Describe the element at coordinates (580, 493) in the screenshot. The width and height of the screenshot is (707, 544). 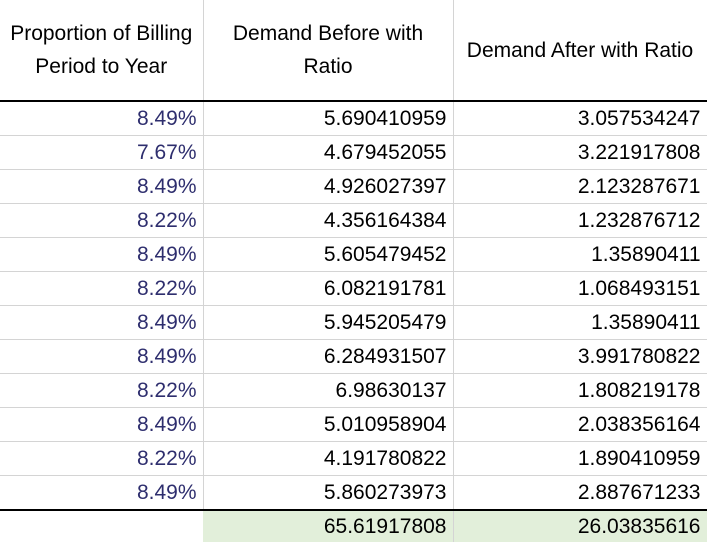
I see `demand-after-cell: 2.887671233` at that location.